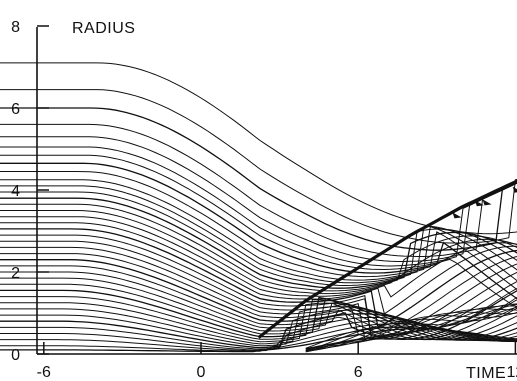  What do you see at coordinates (201, 372) in the screenshot?
I see `x-tick-label: 0` at bounding box center [201, 372].